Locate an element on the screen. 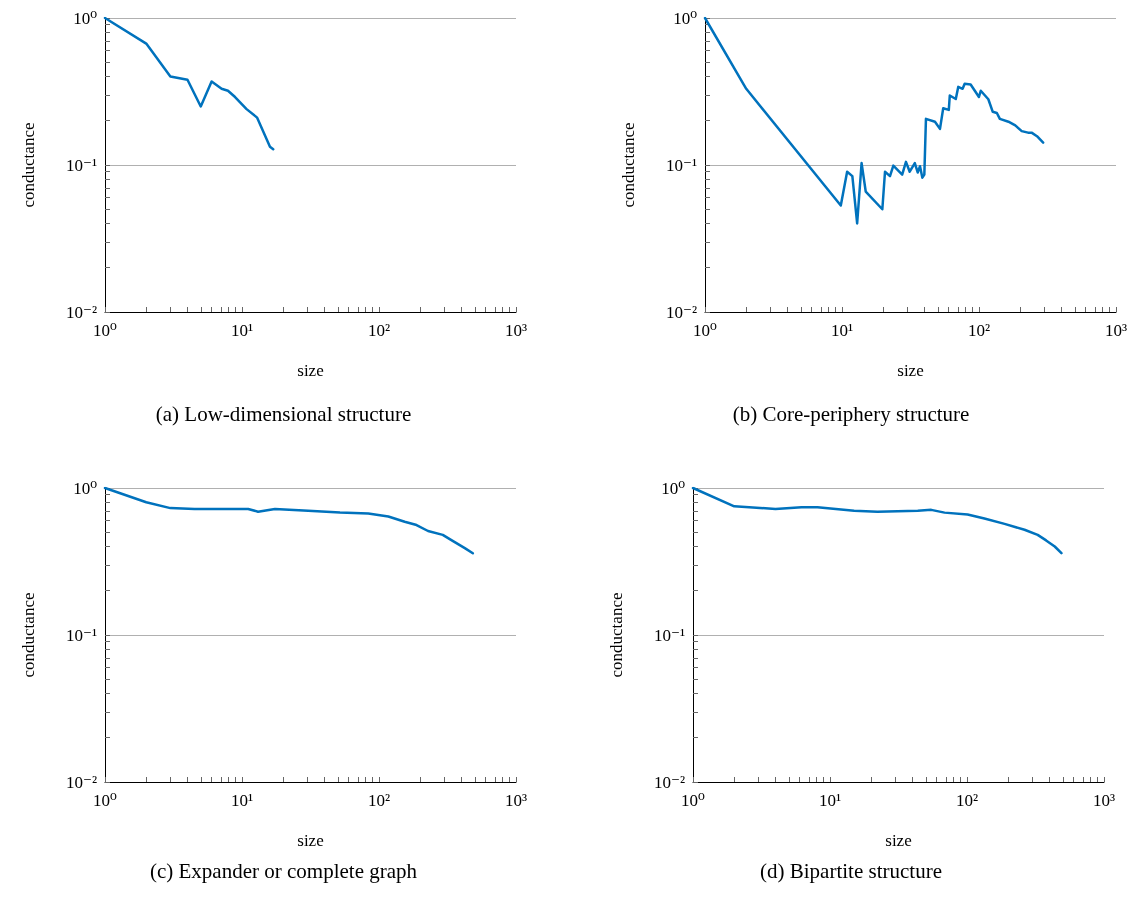 The width and height of the screenshot is (1135, 902). text: (c) Expander or complete graph is located at coordinates (283, 870).